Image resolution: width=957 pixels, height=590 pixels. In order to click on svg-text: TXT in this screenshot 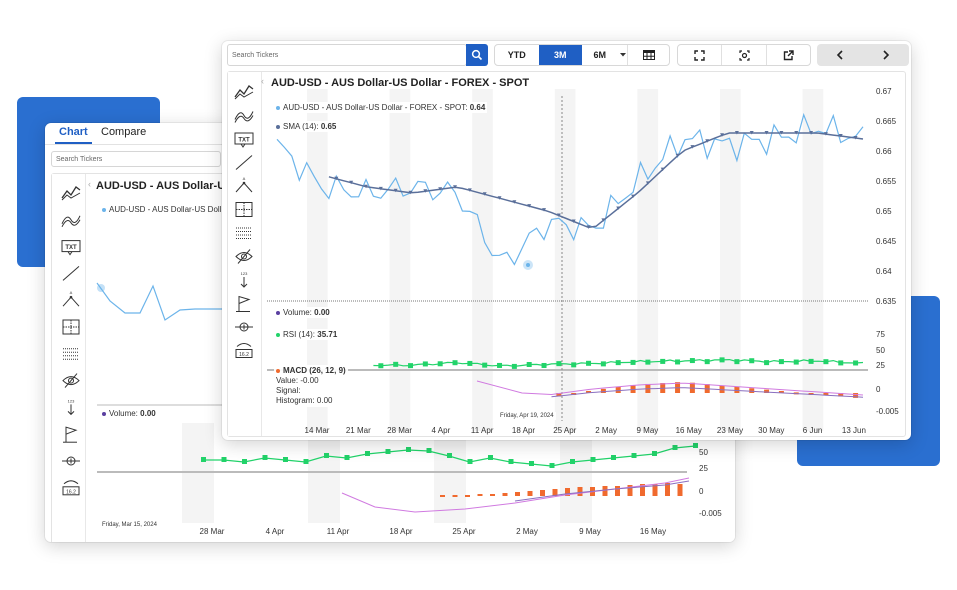, I will do `click(244, 141)`.